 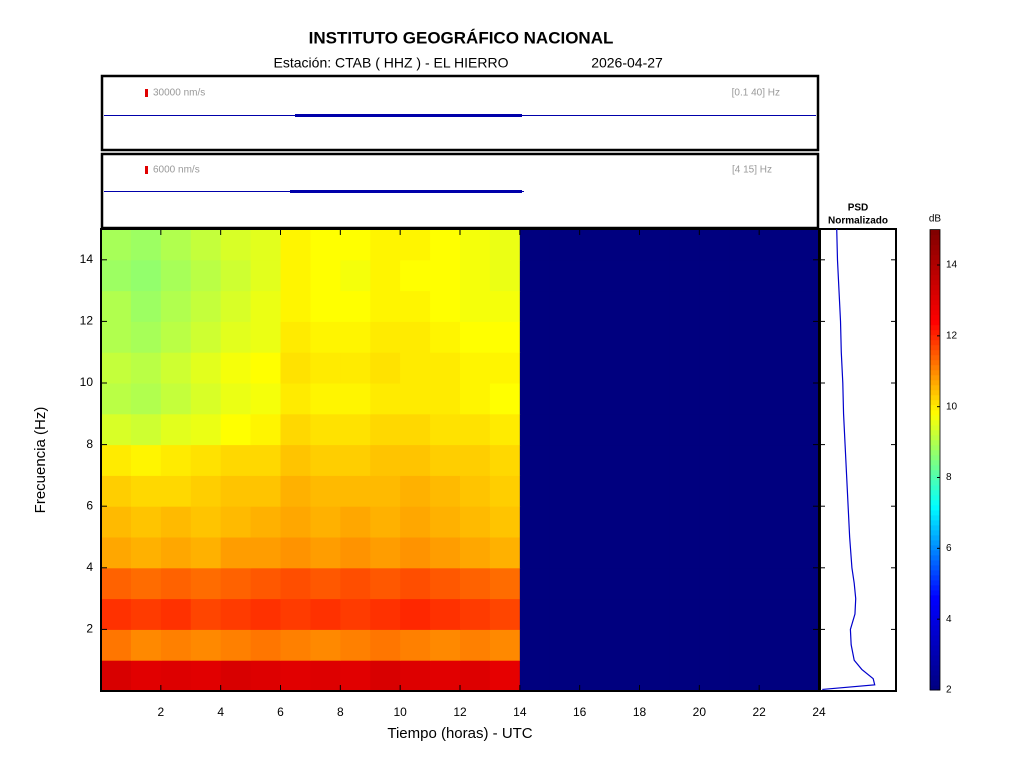 I want to click on x-tick-label: 12, so click(x=460, y=712).